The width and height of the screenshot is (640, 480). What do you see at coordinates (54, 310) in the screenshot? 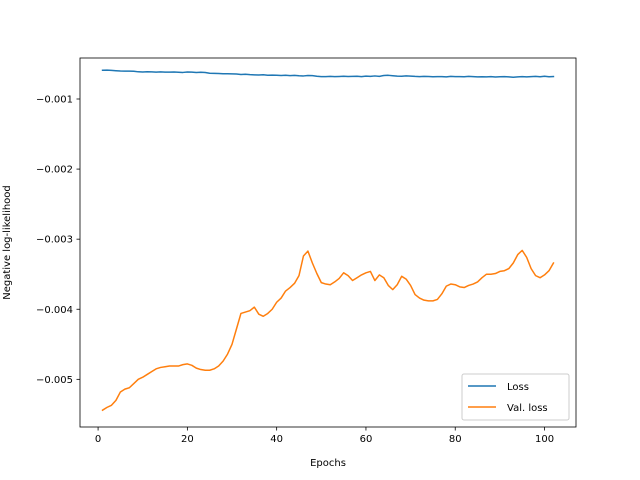
I see `y-tick-label: −0.004` at bounding box center [54, 310].